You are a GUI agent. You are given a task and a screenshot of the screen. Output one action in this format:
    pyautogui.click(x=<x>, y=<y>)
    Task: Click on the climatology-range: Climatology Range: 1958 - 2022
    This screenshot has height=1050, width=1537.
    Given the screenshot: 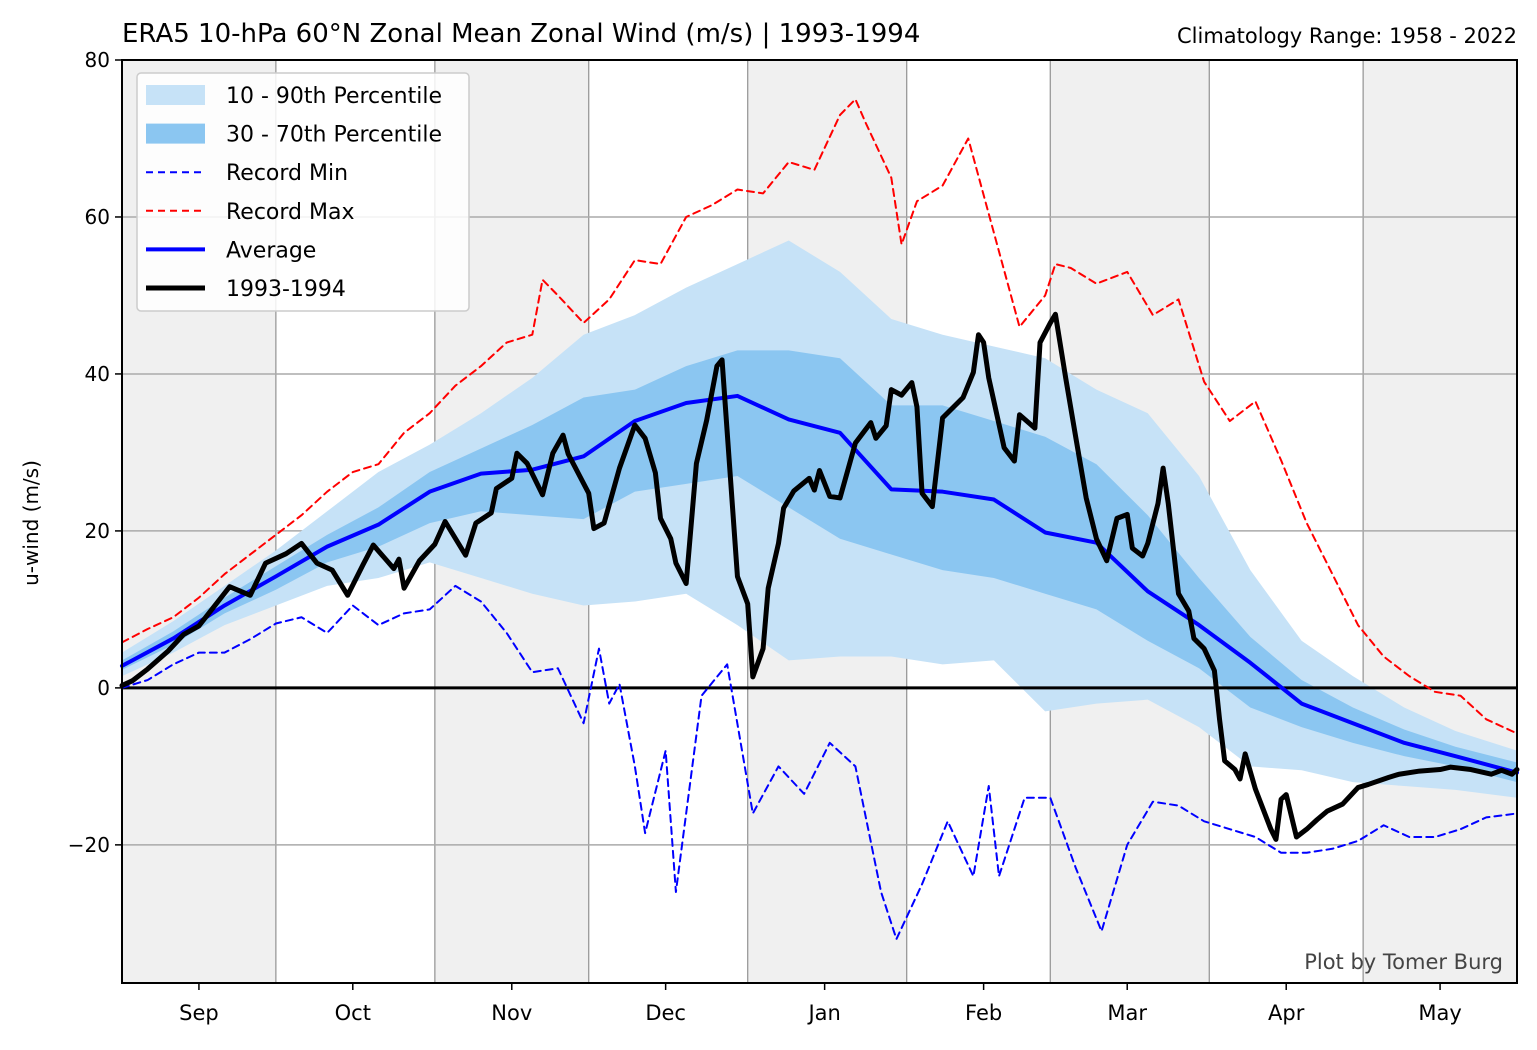 What is the action you would take?
    pyautogui.click(x=1347, y=36)
    